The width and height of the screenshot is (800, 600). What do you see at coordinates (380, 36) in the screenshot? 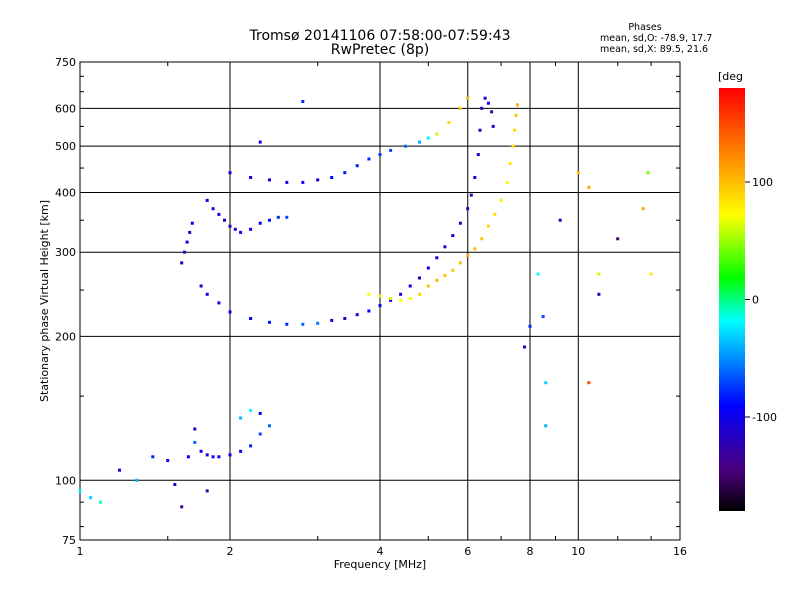
I see `chart-title: Tromsø 20141106 07:58:00-07:59:43` at bounding box center [380, 36].